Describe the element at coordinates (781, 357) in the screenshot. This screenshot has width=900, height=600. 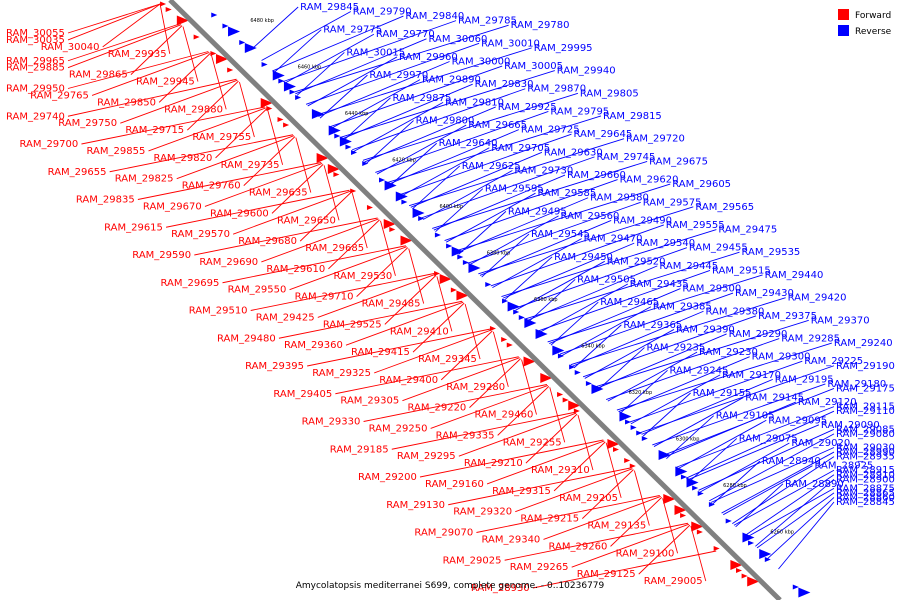
I see `reverse-gene-label: RAM_29300` at that location.